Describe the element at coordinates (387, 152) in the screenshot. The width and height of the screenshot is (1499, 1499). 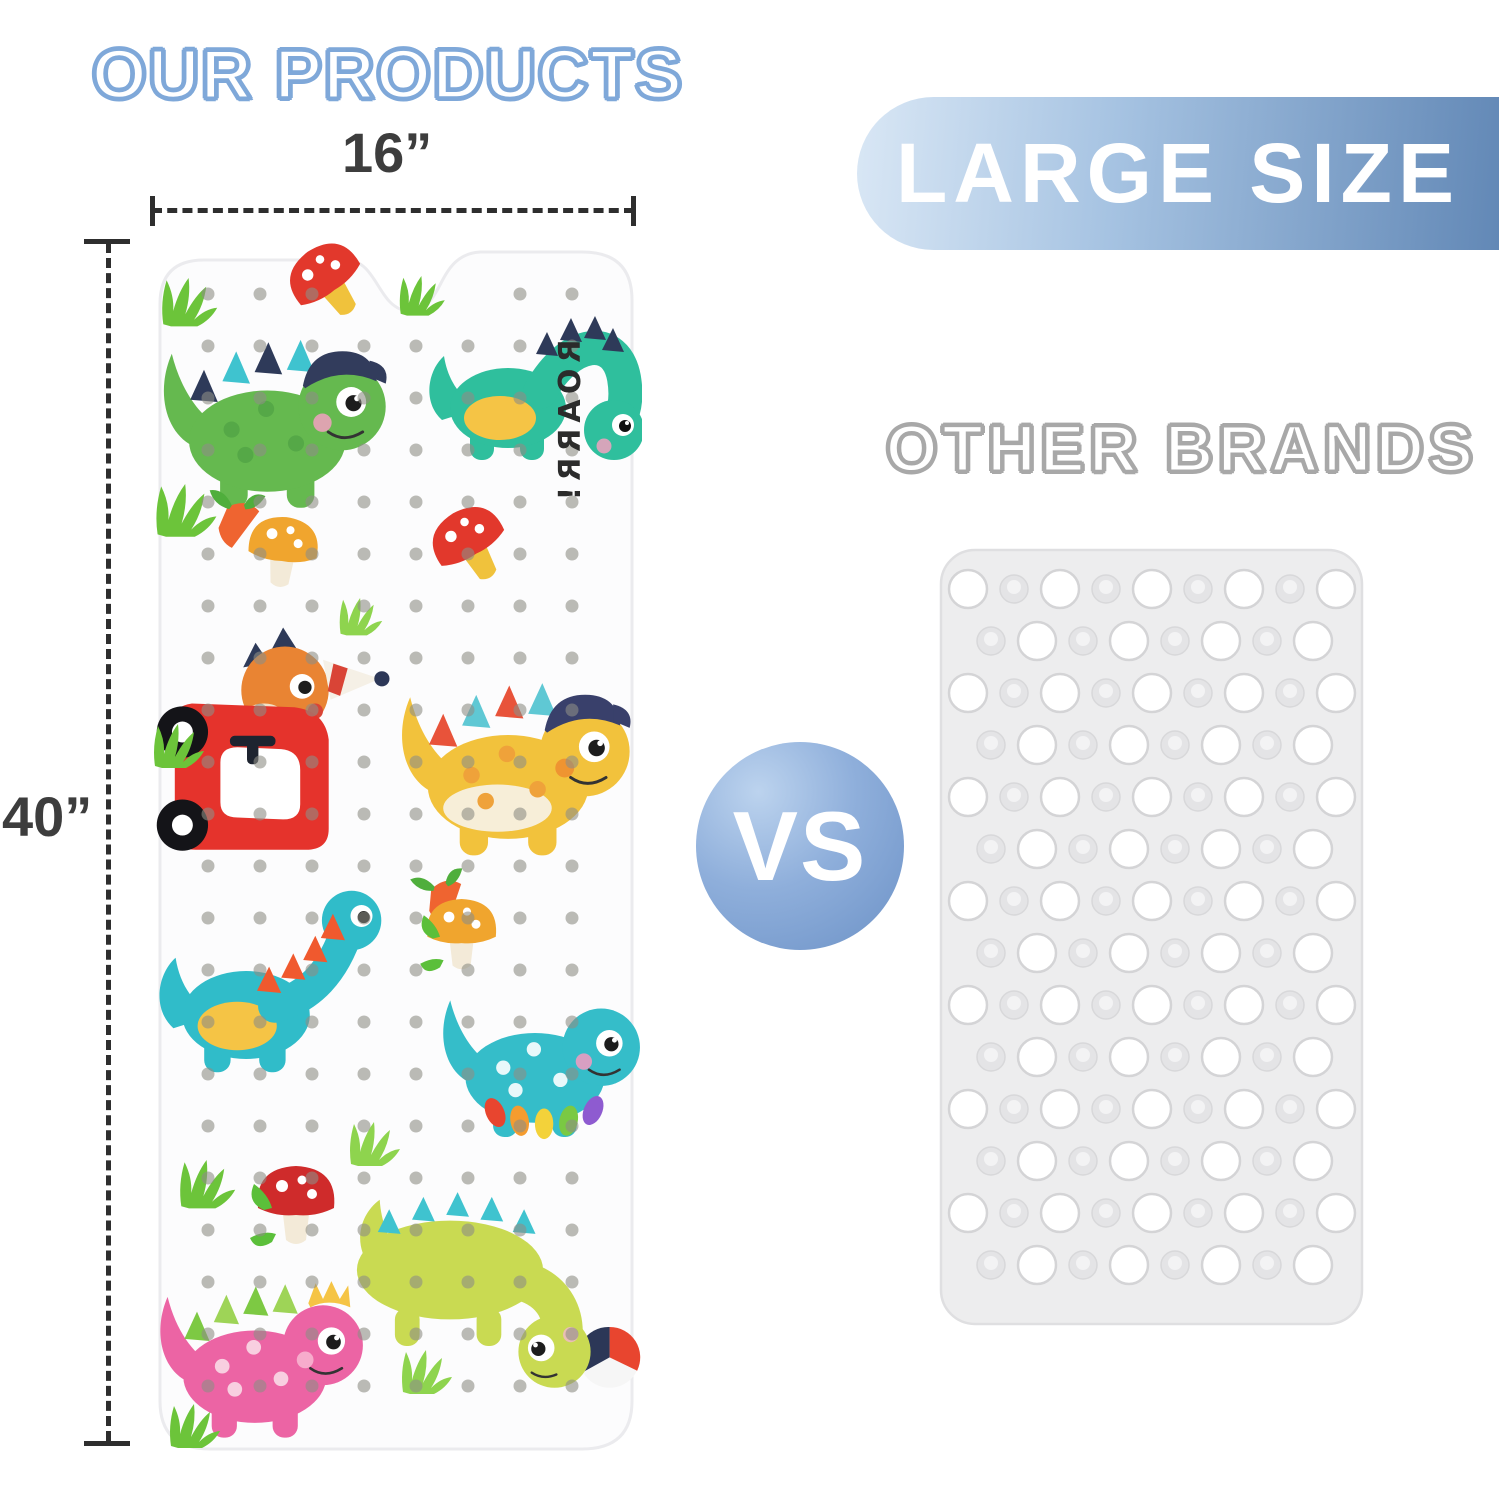
I see `width-dimension-label: 16”` at that location.